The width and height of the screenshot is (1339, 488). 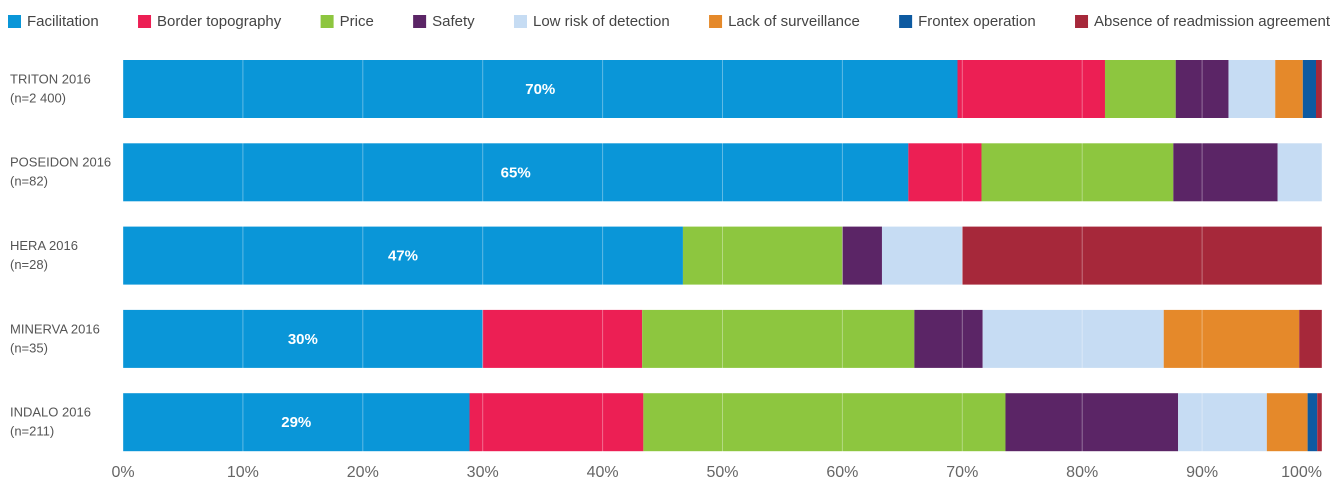 I want to click on legend-label: Absence of readmission agreement, so click(x=1212, y=21).